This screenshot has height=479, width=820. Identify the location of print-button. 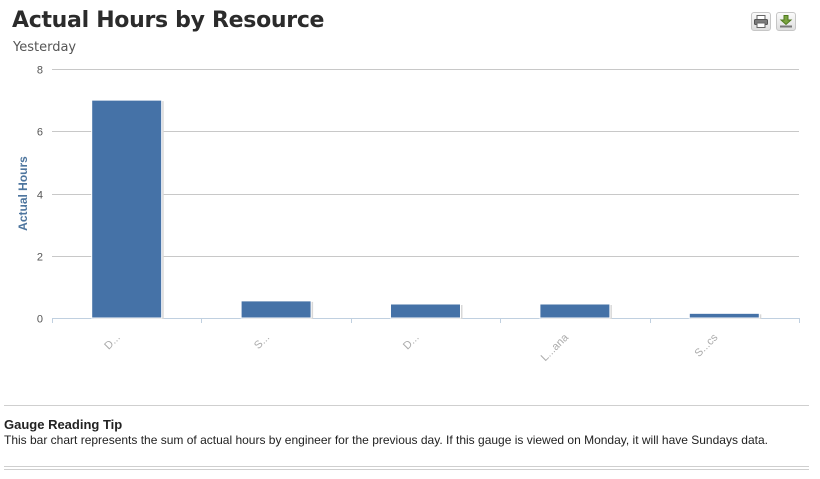
(761, 21).